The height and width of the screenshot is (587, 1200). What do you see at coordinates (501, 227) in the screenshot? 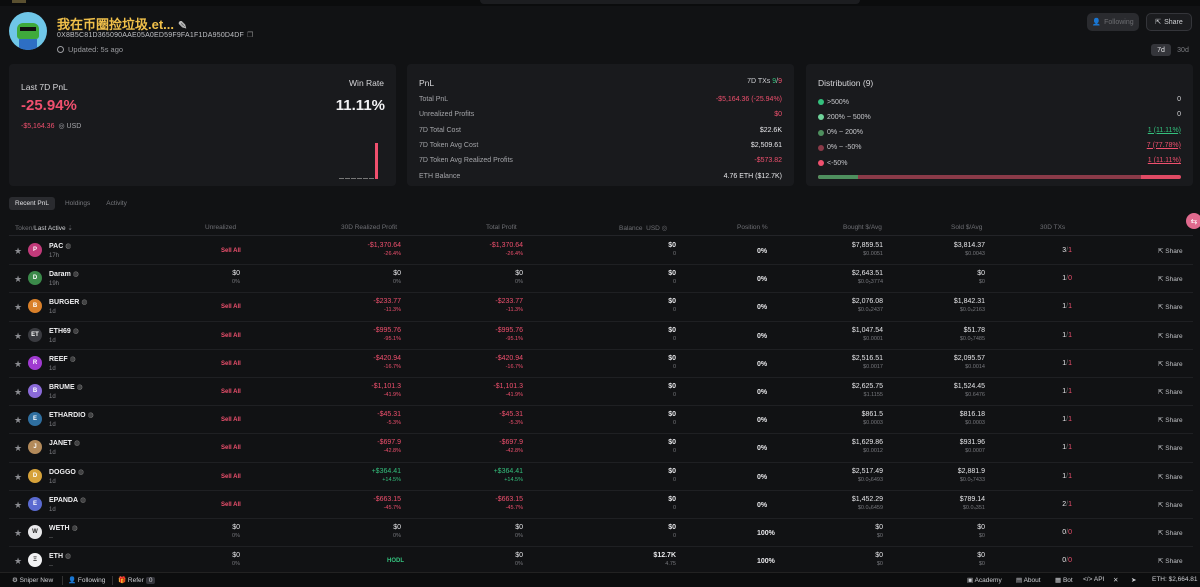
I see `col-total-profit: Total Profit` at bounding box center [501, 227].